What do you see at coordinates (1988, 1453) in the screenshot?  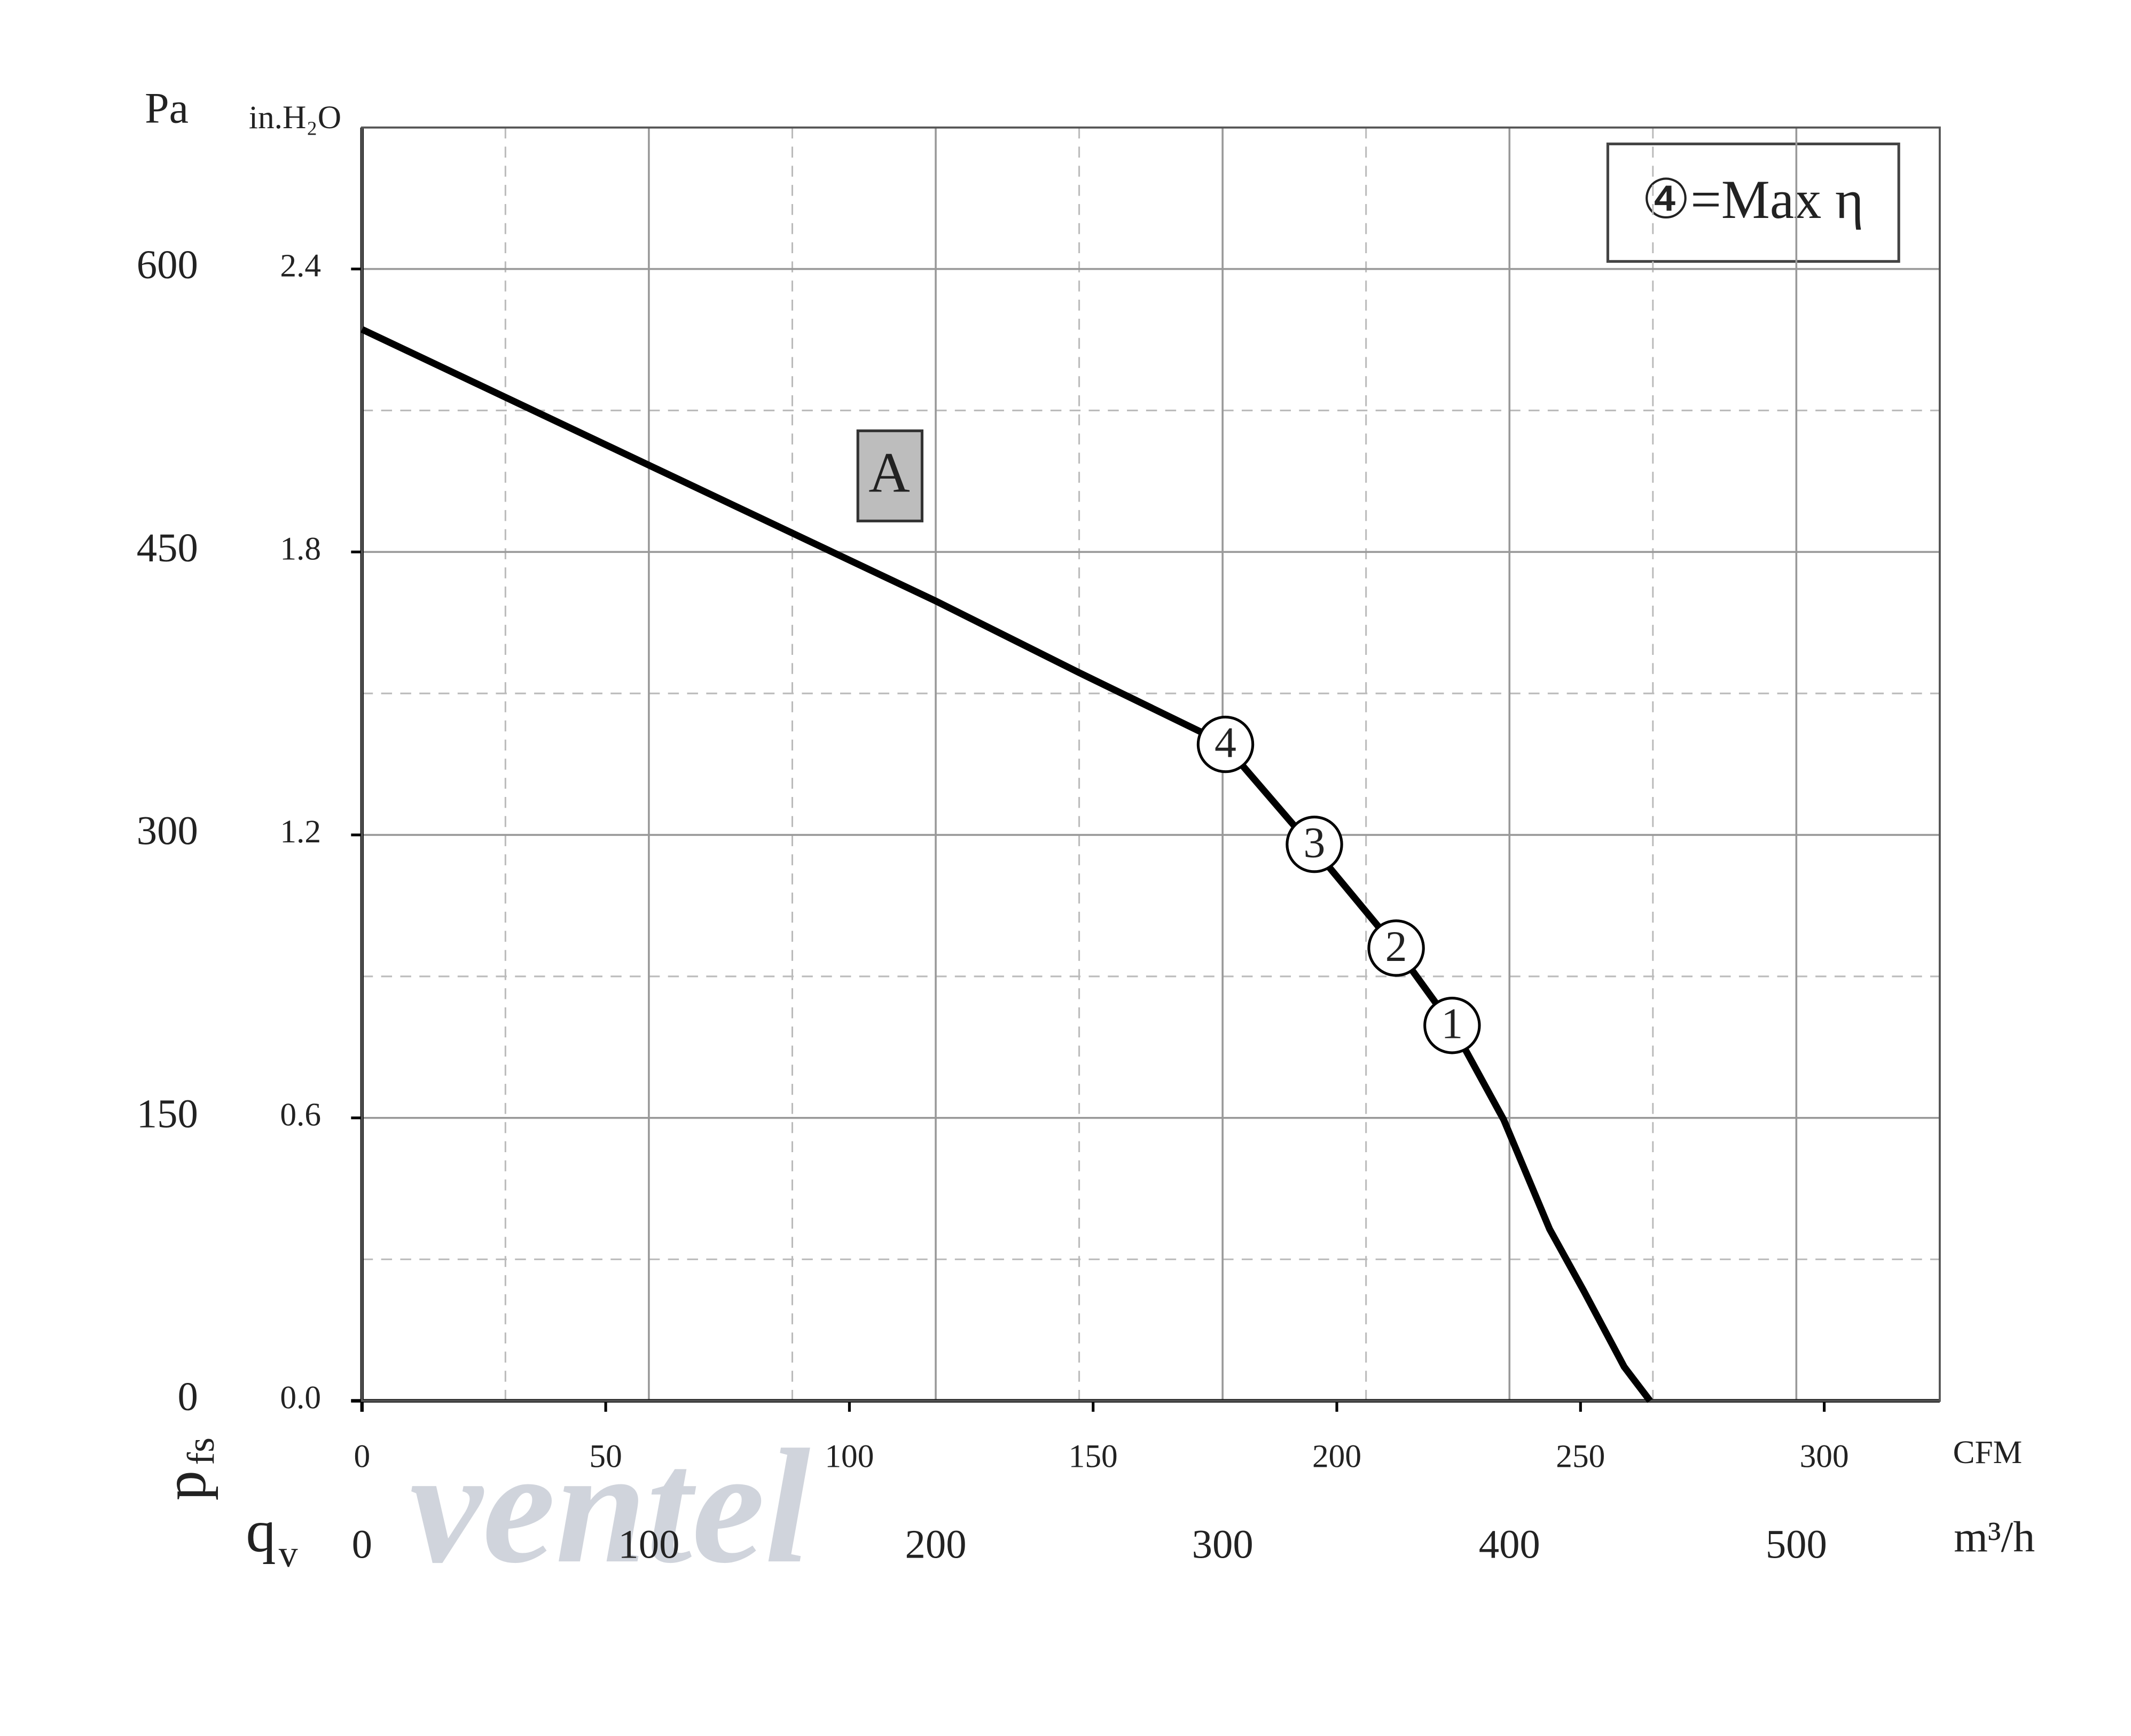 I see `x2-axis-unit: CFM` at bounding box center [1988, 1453].